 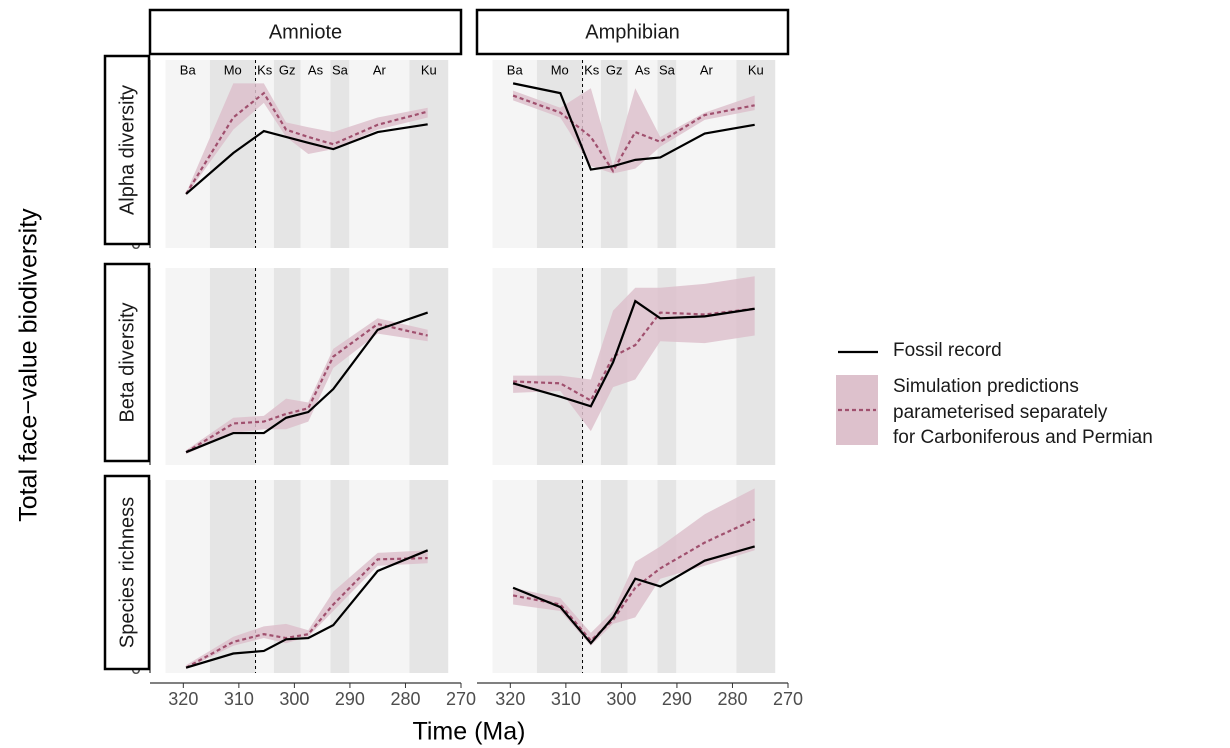 I want to click on column-strip-label: Amphibian, so click(x=632, y=32).